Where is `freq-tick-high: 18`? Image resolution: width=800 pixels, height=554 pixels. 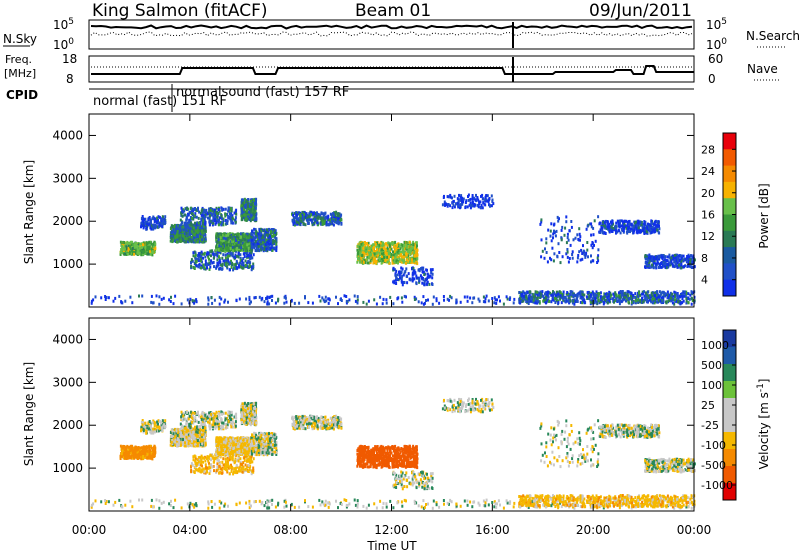 freq-tick-high: 18 is located at coordinates (69, 59).